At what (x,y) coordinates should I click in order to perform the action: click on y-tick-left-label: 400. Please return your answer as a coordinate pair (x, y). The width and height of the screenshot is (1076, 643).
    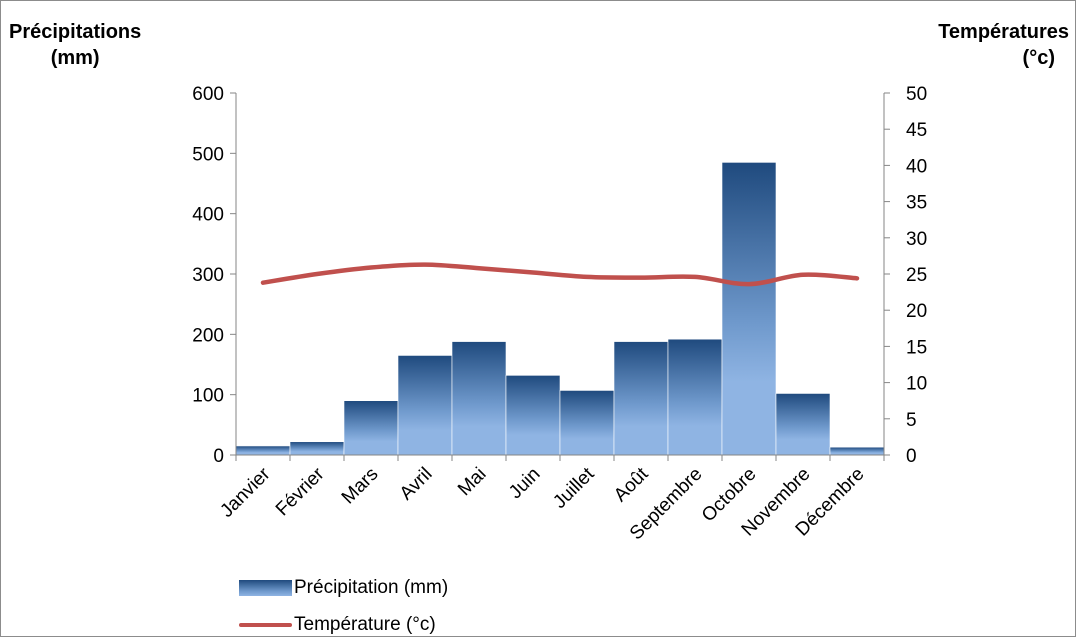
    Looking at the image, I should click on (208, 215).